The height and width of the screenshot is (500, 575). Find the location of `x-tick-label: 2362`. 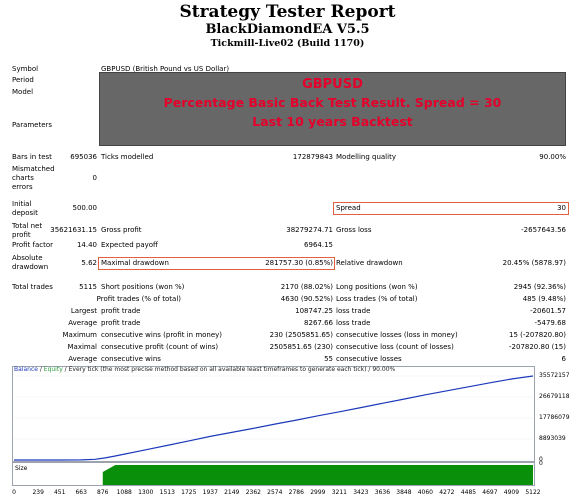

x-tick-label: 2362 is located at coordinates (253, 492).